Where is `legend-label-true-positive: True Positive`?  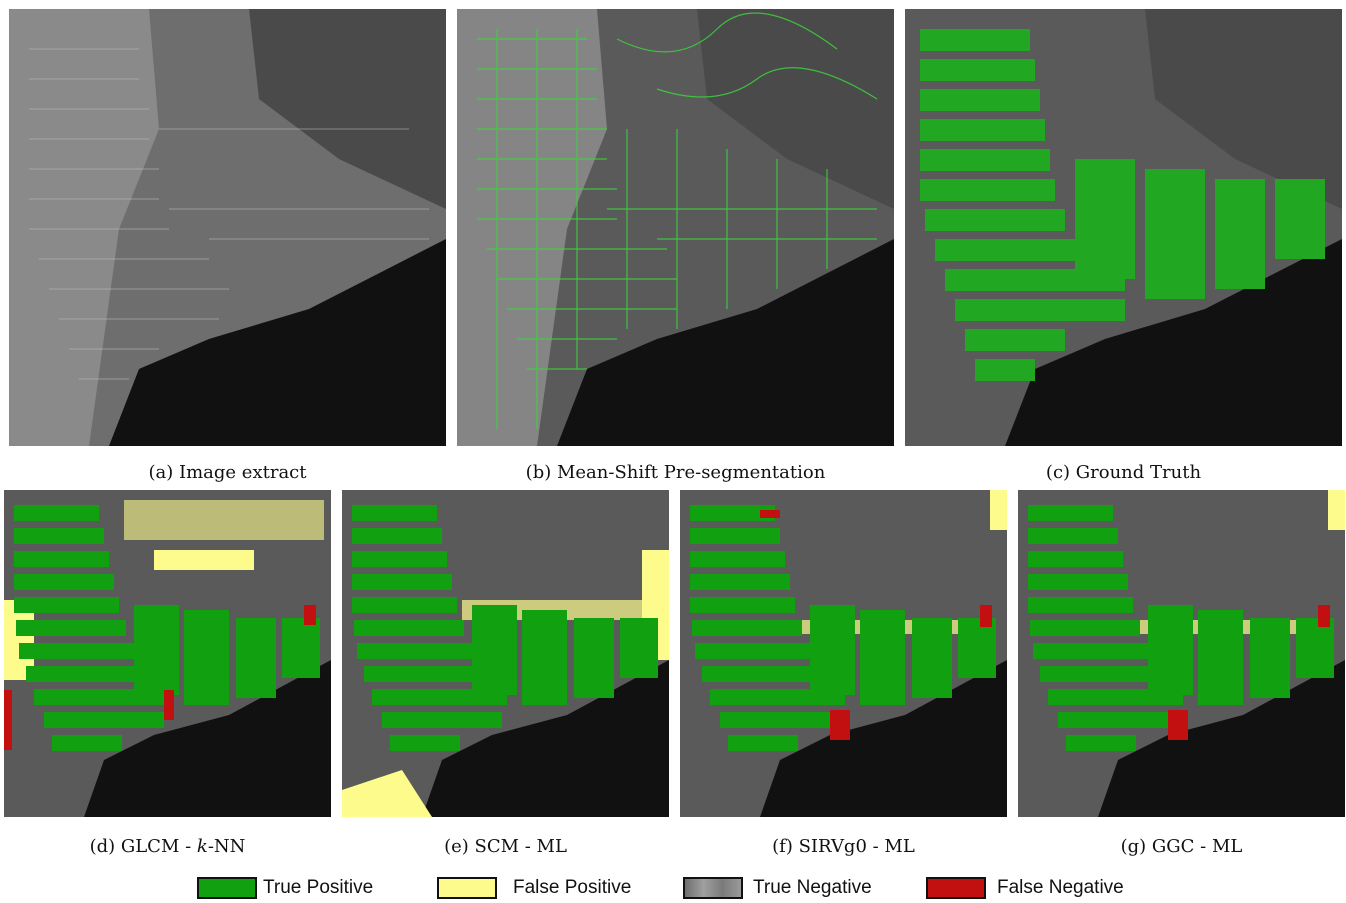
legend-label-true-positive: True Positive is located at coordinates (318, 887).